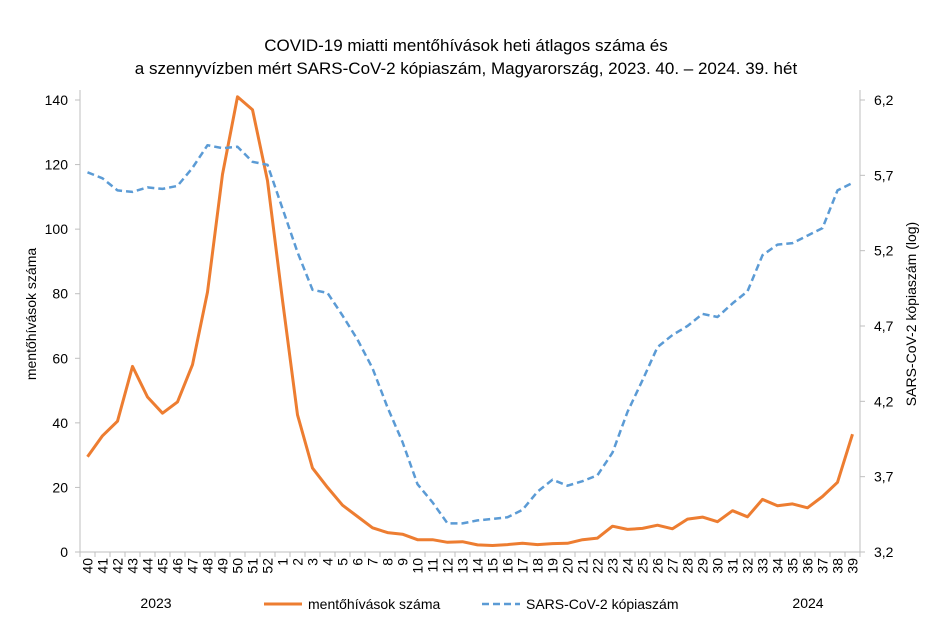  What do you see at coordinates (553, 566) in the screenshot?
I see `x-tick-label: 19` at bounding box center [553, 566].